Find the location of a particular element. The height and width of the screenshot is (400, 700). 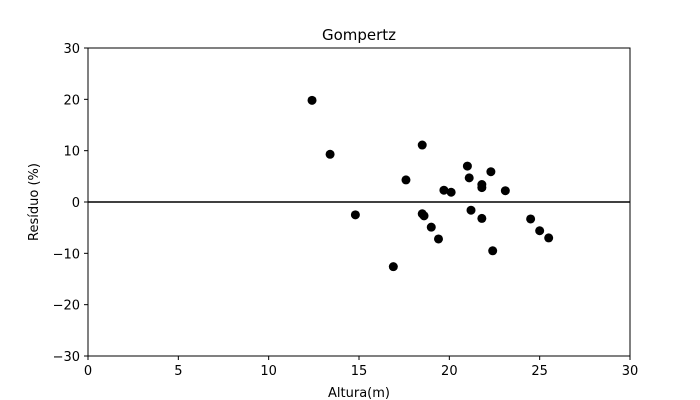

y-axis-label: Resíduo (%) is located at coordinates (34, 202).